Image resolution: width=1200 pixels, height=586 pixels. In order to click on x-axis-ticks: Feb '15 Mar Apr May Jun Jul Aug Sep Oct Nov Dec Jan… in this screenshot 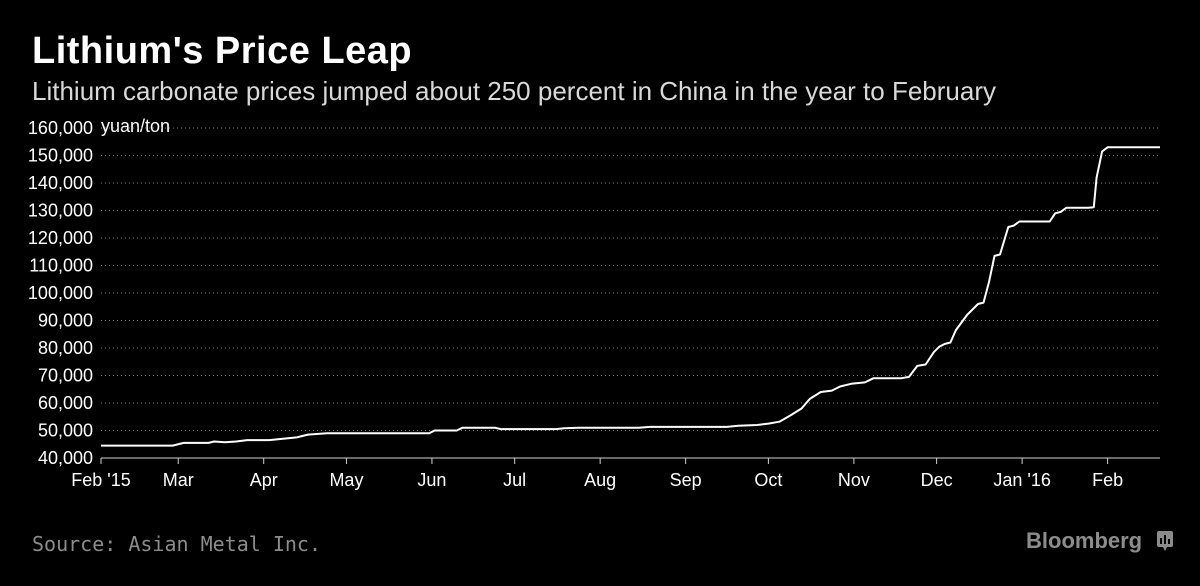, I will do `click(597, 474)`.